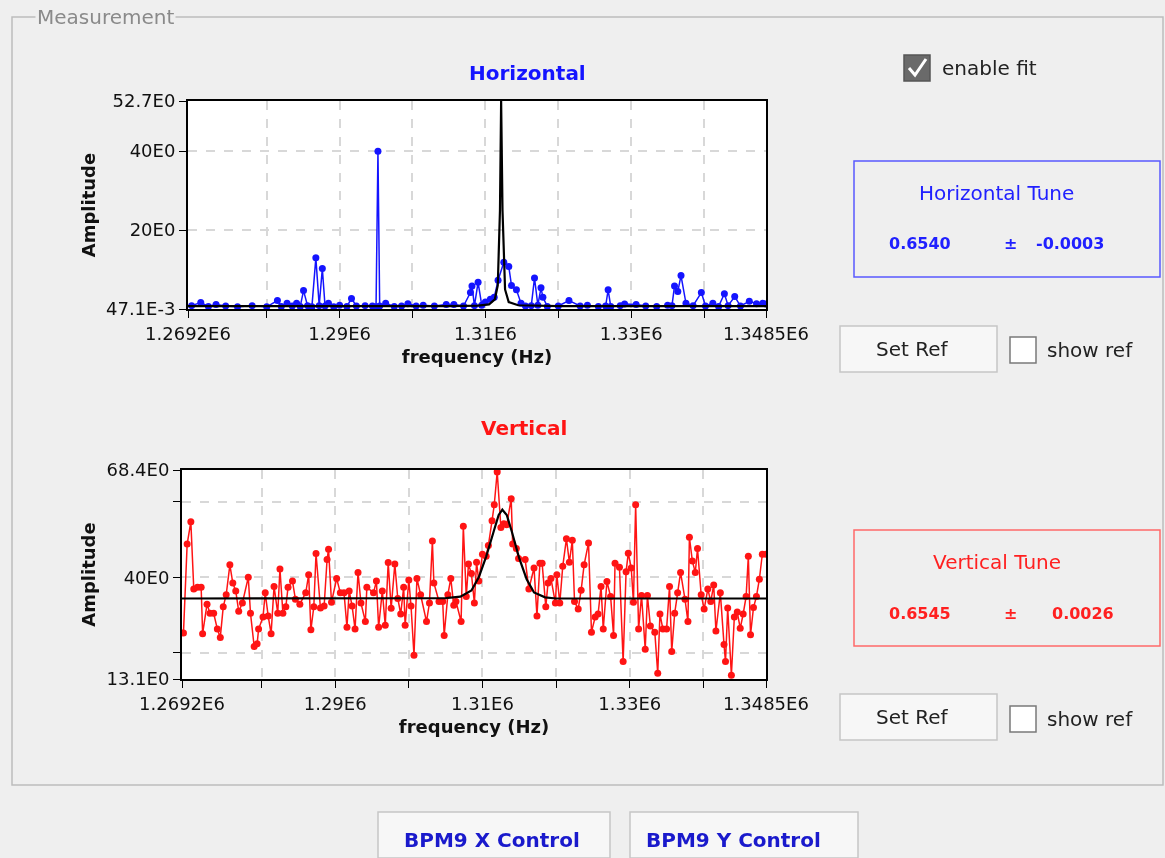 The height and width of the screenshot is (858, 1165). What do you see at coordinates (144, 101) in the screenshot?
I see `y-tick-label: 52.7E0` at bounding box center [144, 101].